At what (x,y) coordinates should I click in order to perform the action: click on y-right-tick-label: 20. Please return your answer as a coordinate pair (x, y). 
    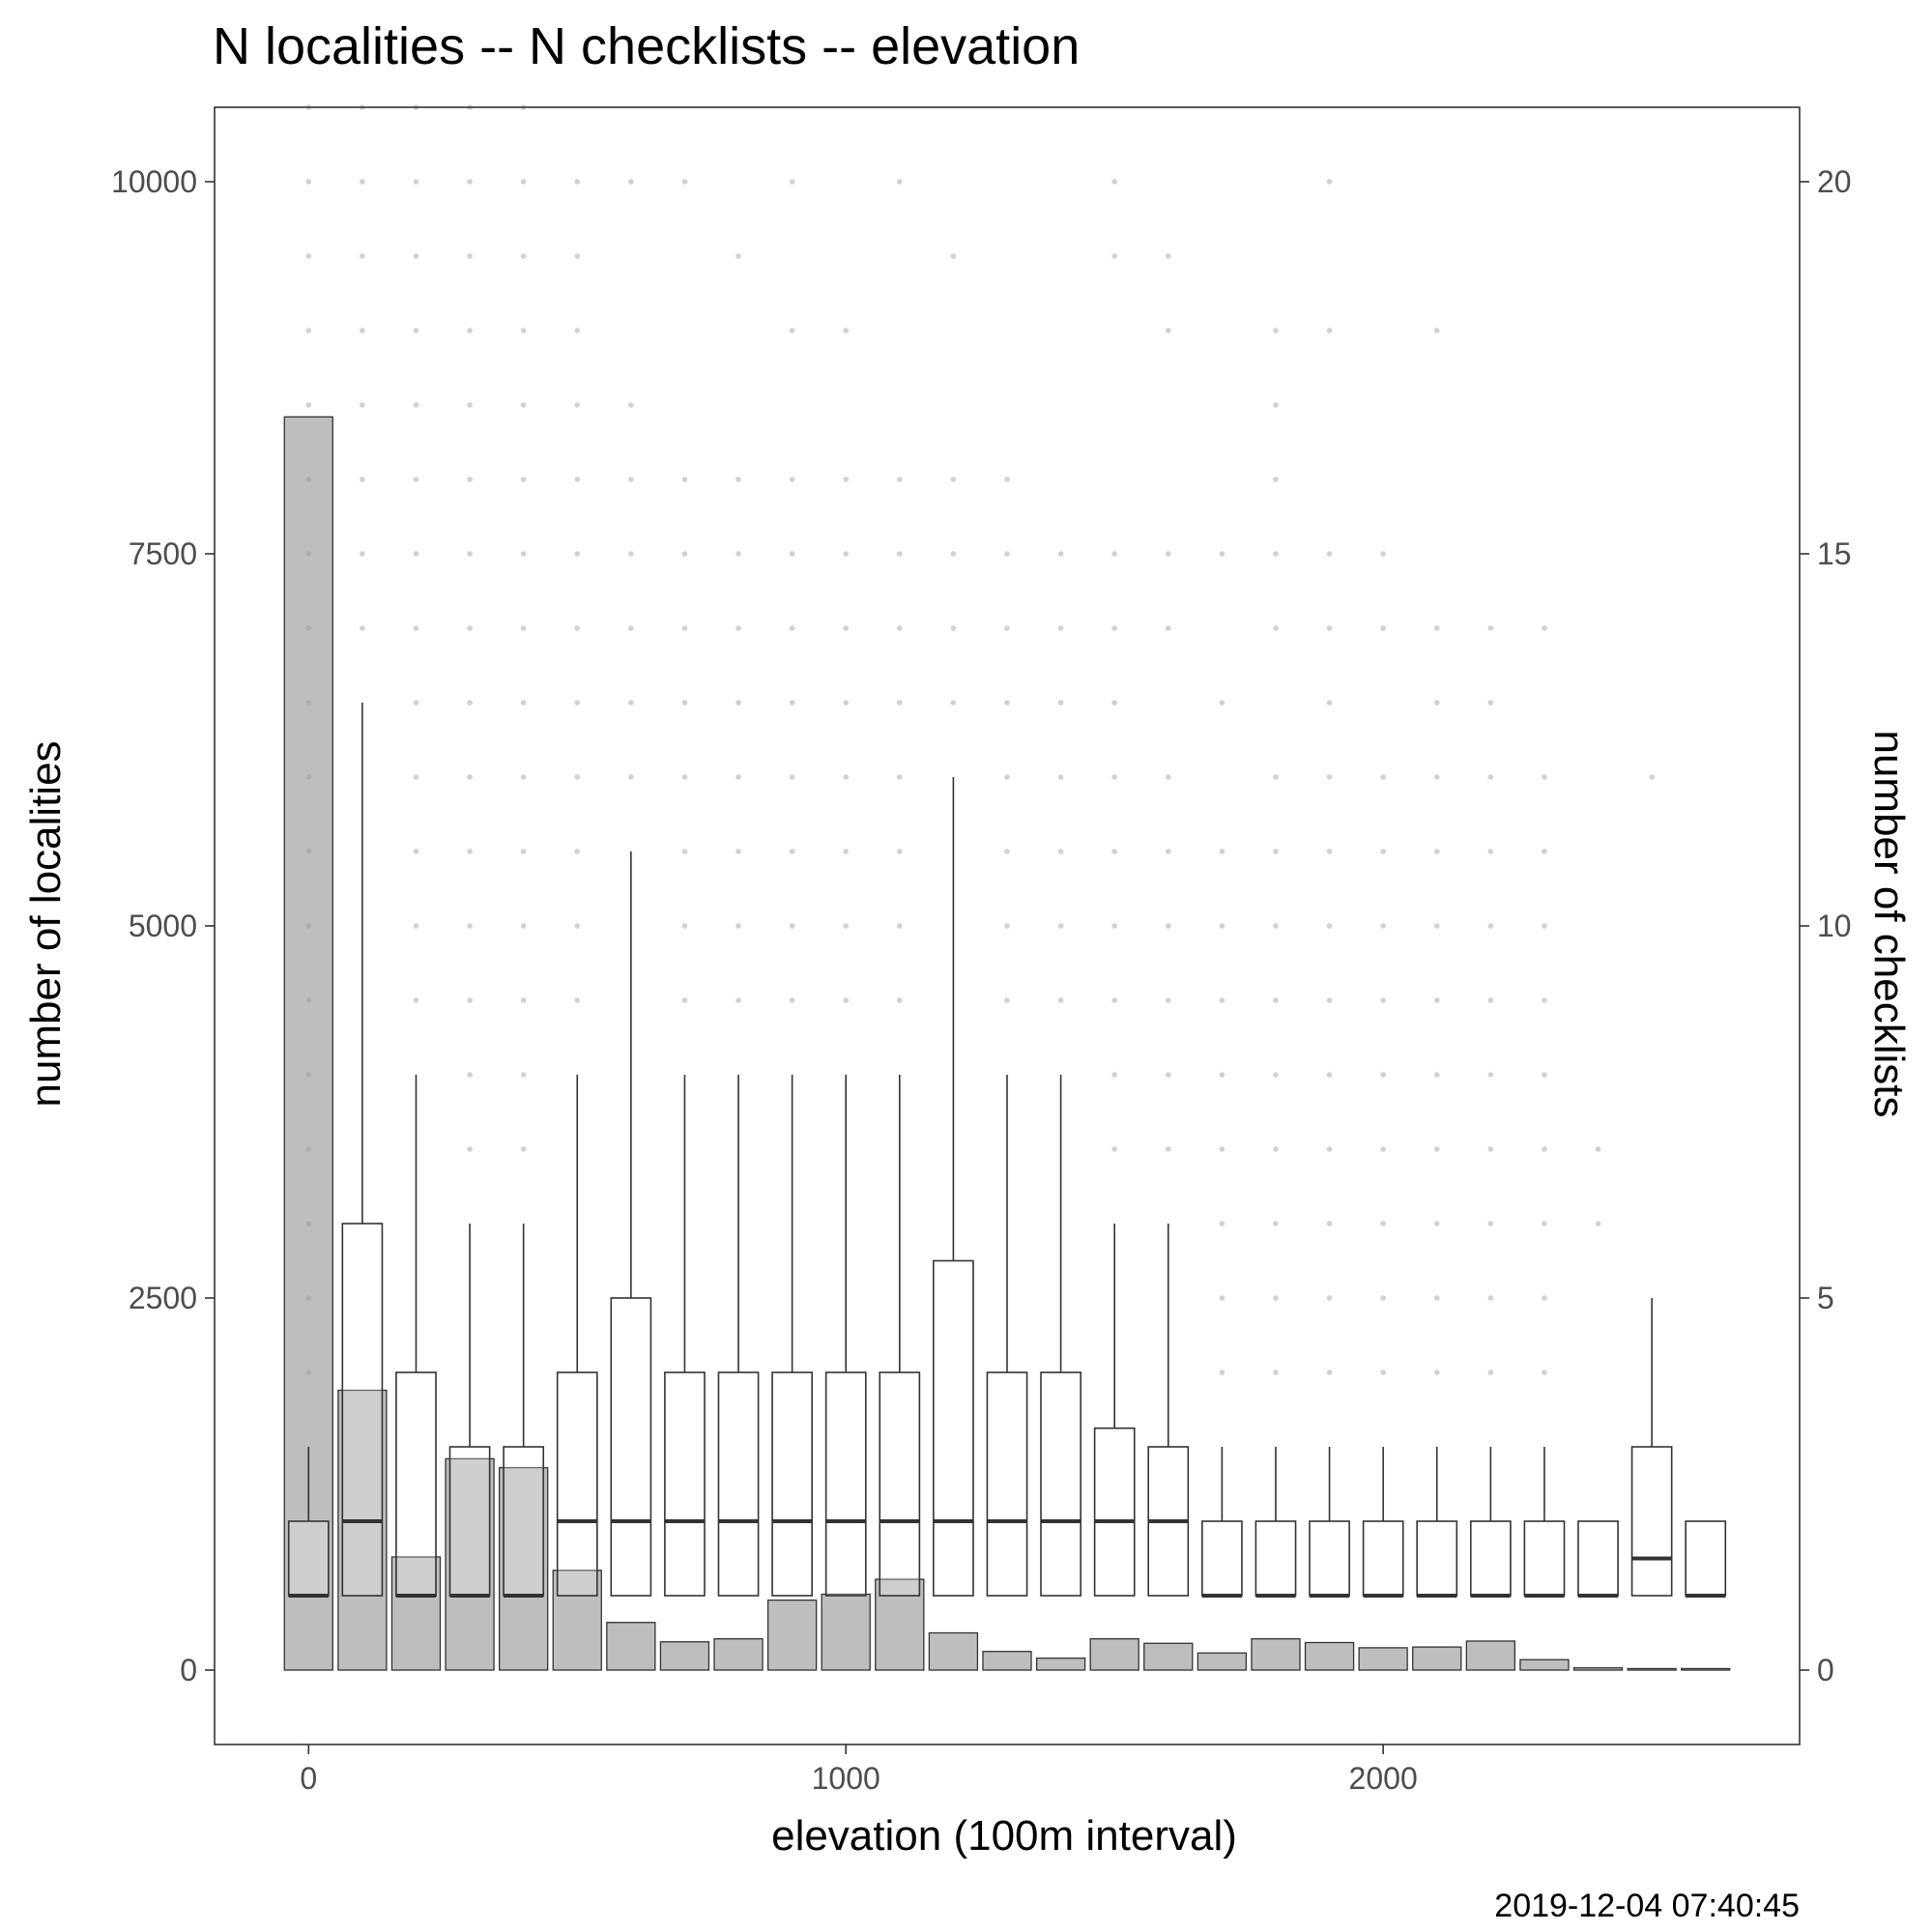
    Looking at the image, I should click on (1835, 181).